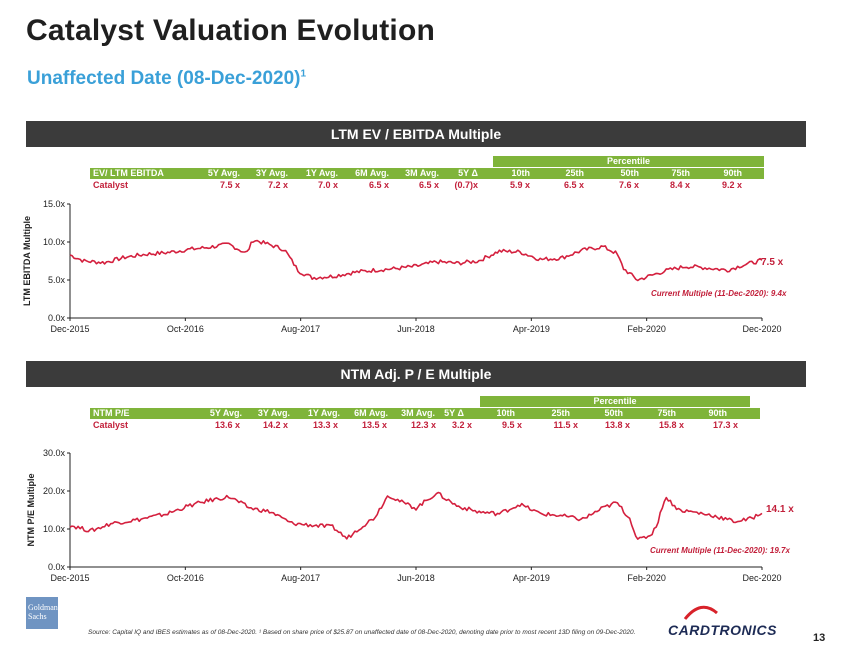  What do you see at coordinates (69, 329) in the screenshot?
I see `ev-ebitda-x-tick-label: Dec-2015` at bounding box center [69, 329].